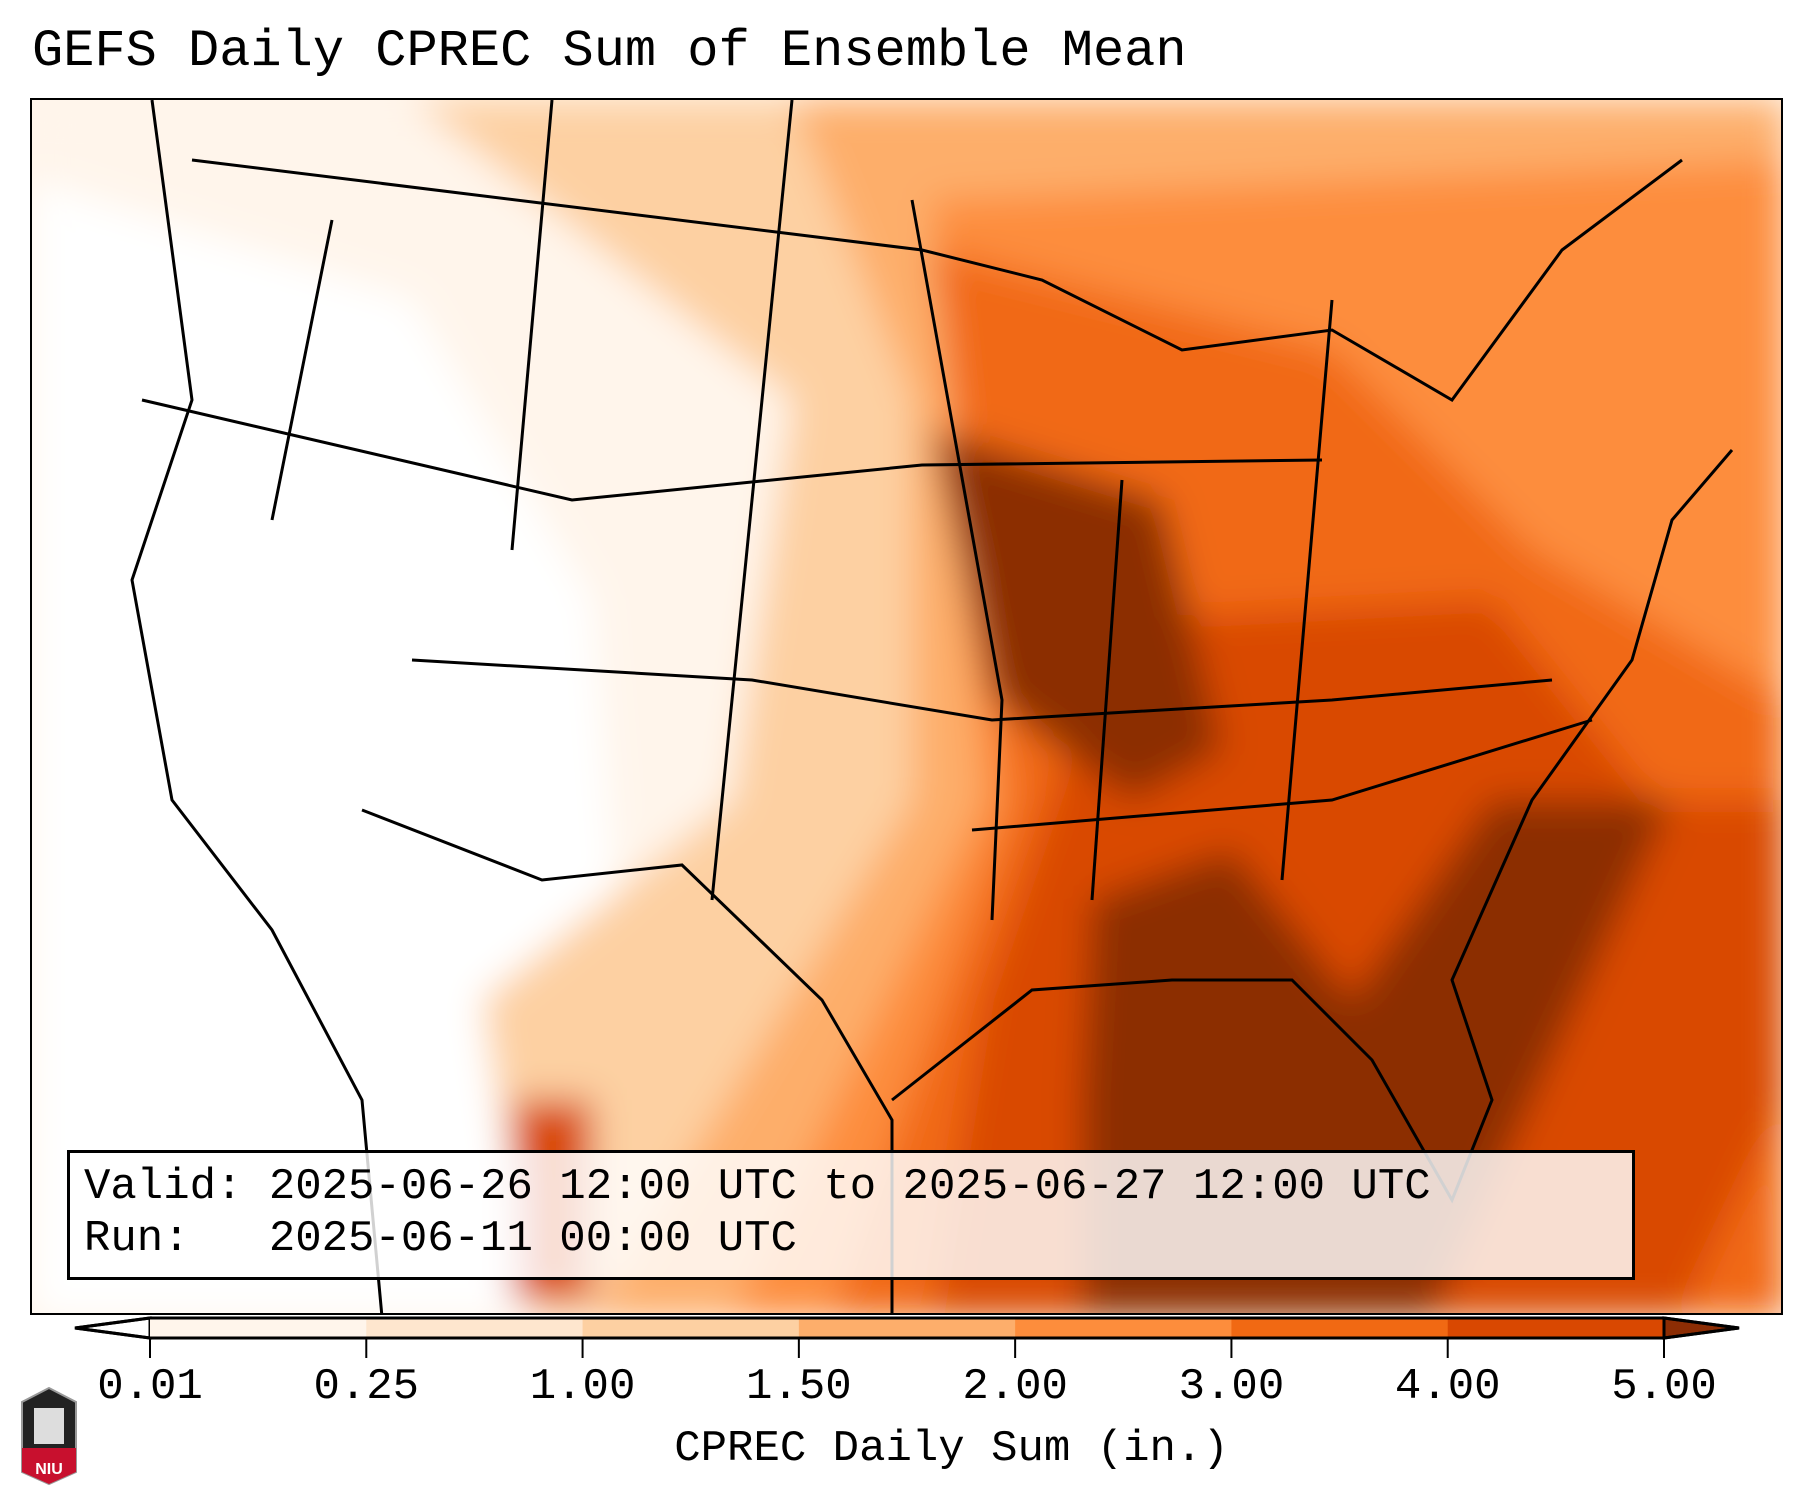 The image size is (1803, 1500). What do you see at coordinates (851, 1239) in the screenshot?
I see `run-line: Run: 2025-06-11 00:00 UTC` at bounding box center [851, 1239].